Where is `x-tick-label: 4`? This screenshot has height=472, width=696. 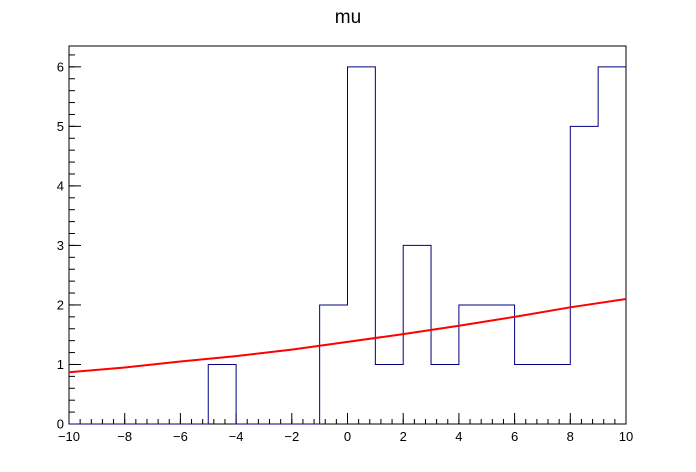
x-tick-label: 4 is located at coordinates (458, 436).